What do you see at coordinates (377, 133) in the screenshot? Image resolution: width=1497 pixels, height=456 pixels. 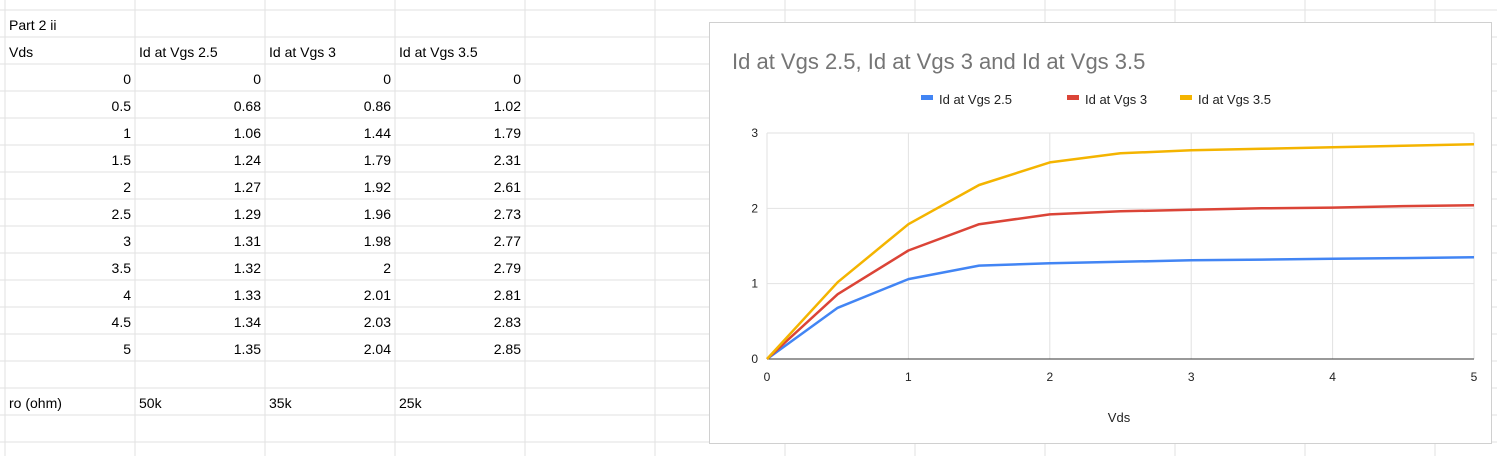 I see `cell-id-vgs-3: 1.44` at bounding box center [377, 133].